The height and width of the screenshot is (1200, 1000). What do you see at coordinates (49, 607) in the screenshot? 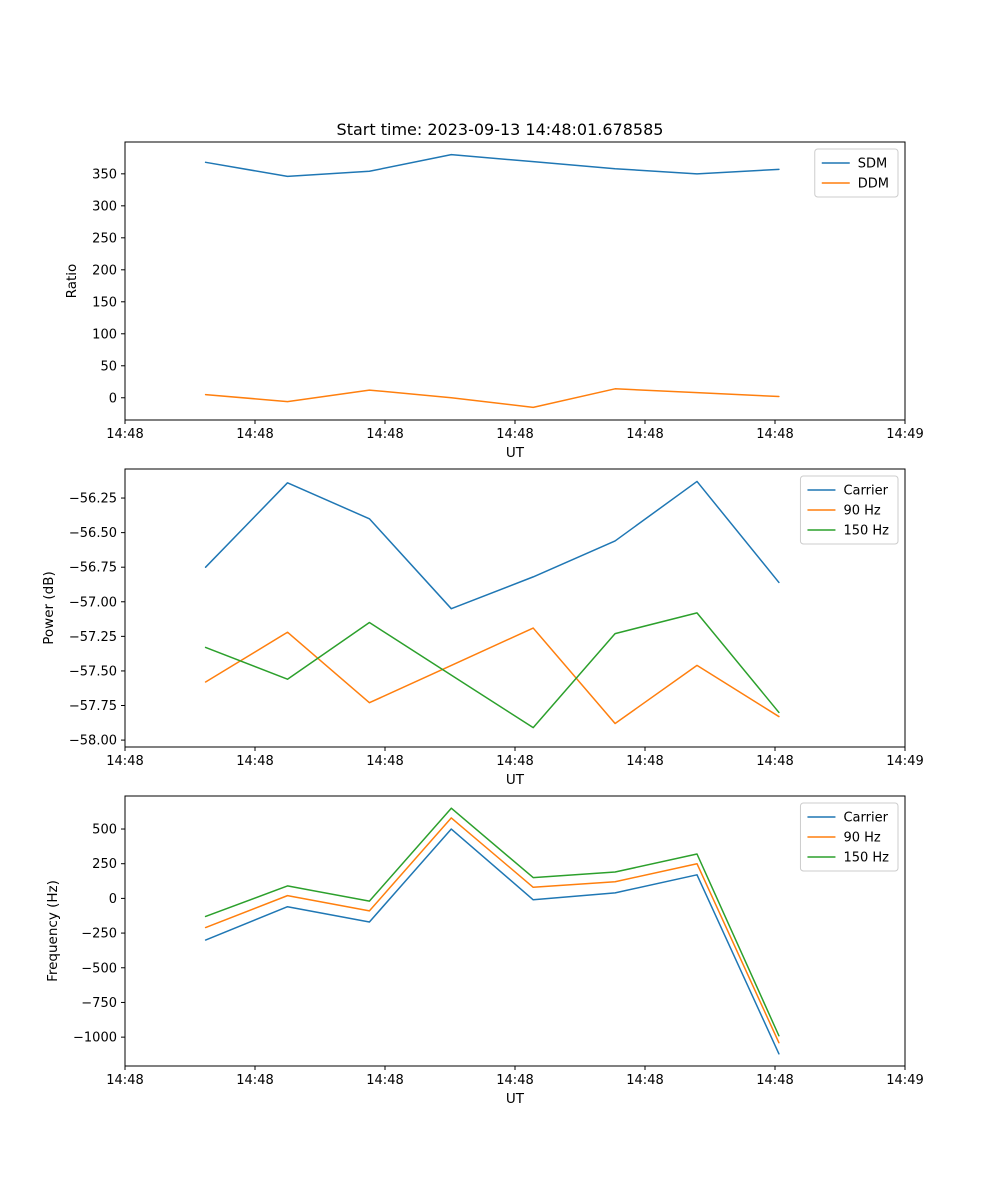
I see `y-axis-label: Power (dB)` at bounding box center [49, 607].